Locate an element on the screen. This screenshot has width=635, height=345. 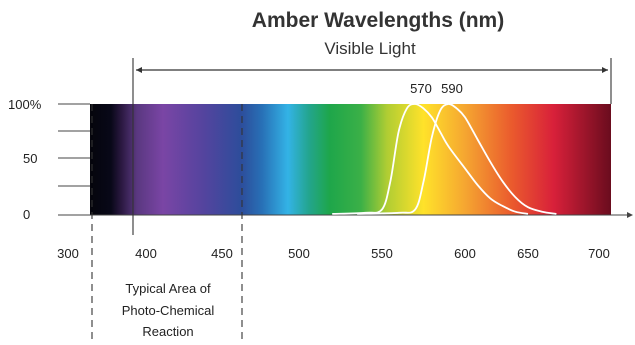
visible-light-bracket is located at coordinates (372, 70).